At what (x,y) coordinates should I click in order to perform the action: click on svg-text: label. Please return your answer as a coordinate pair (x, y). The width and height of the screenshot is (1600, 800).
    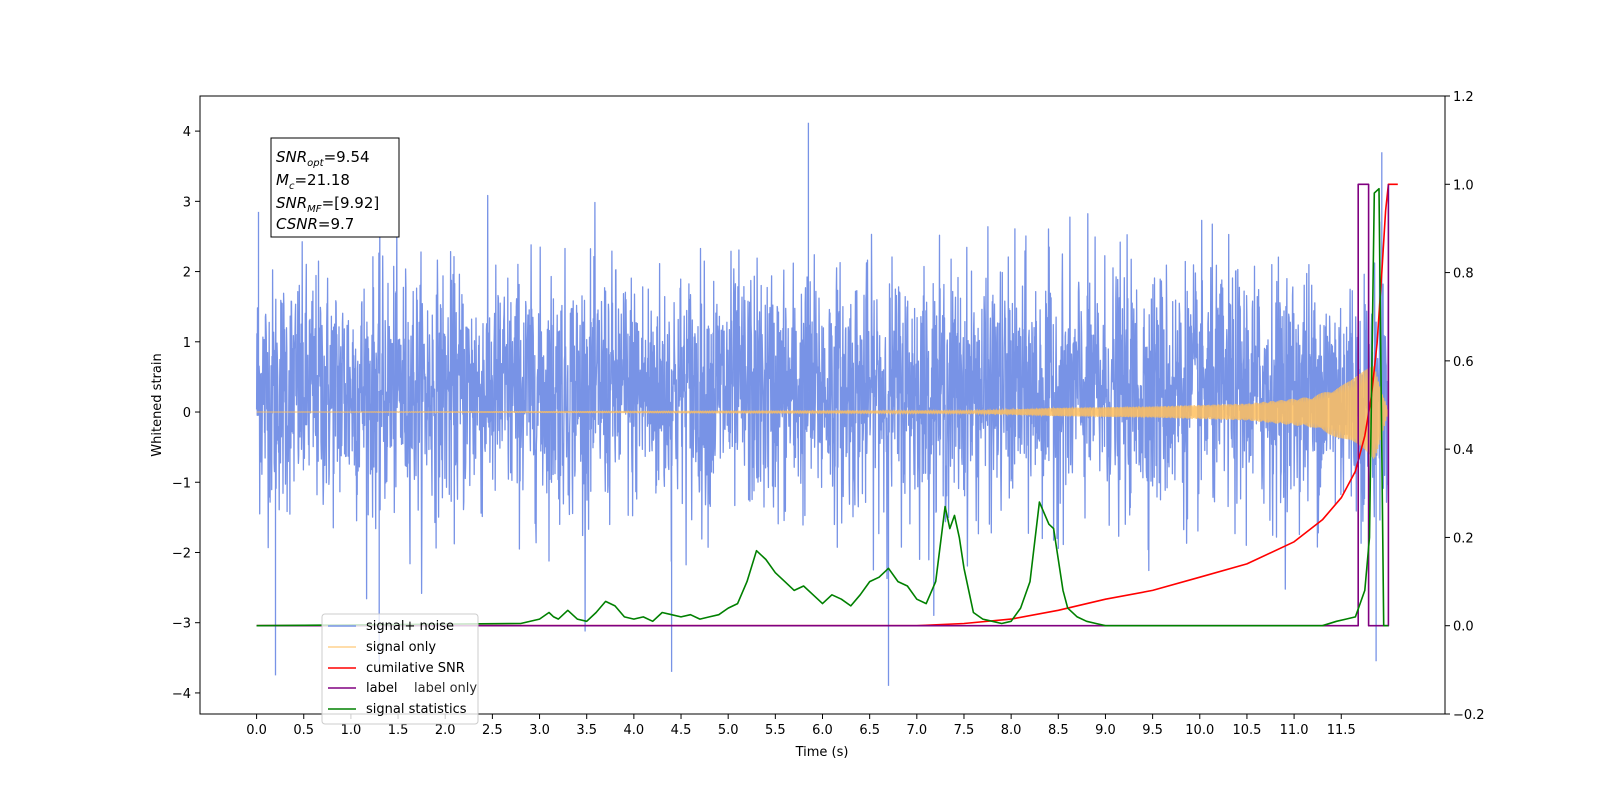
    Looking at the image, I should click on (381, 688).